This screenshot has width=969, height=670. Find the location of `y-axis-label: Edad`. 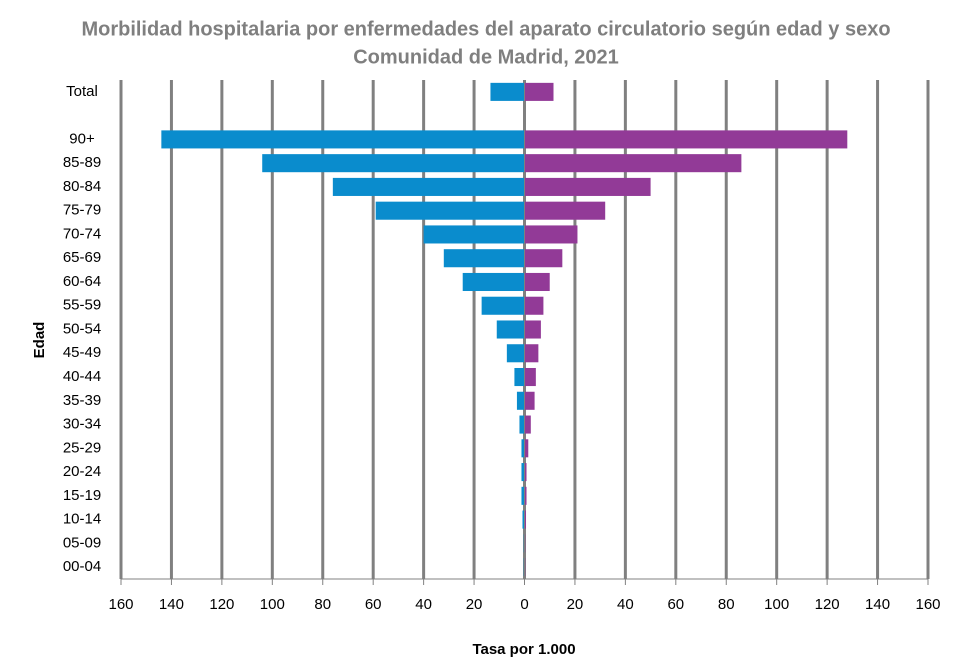

y-axis-label: Edad is located at coordinates (39, 340).